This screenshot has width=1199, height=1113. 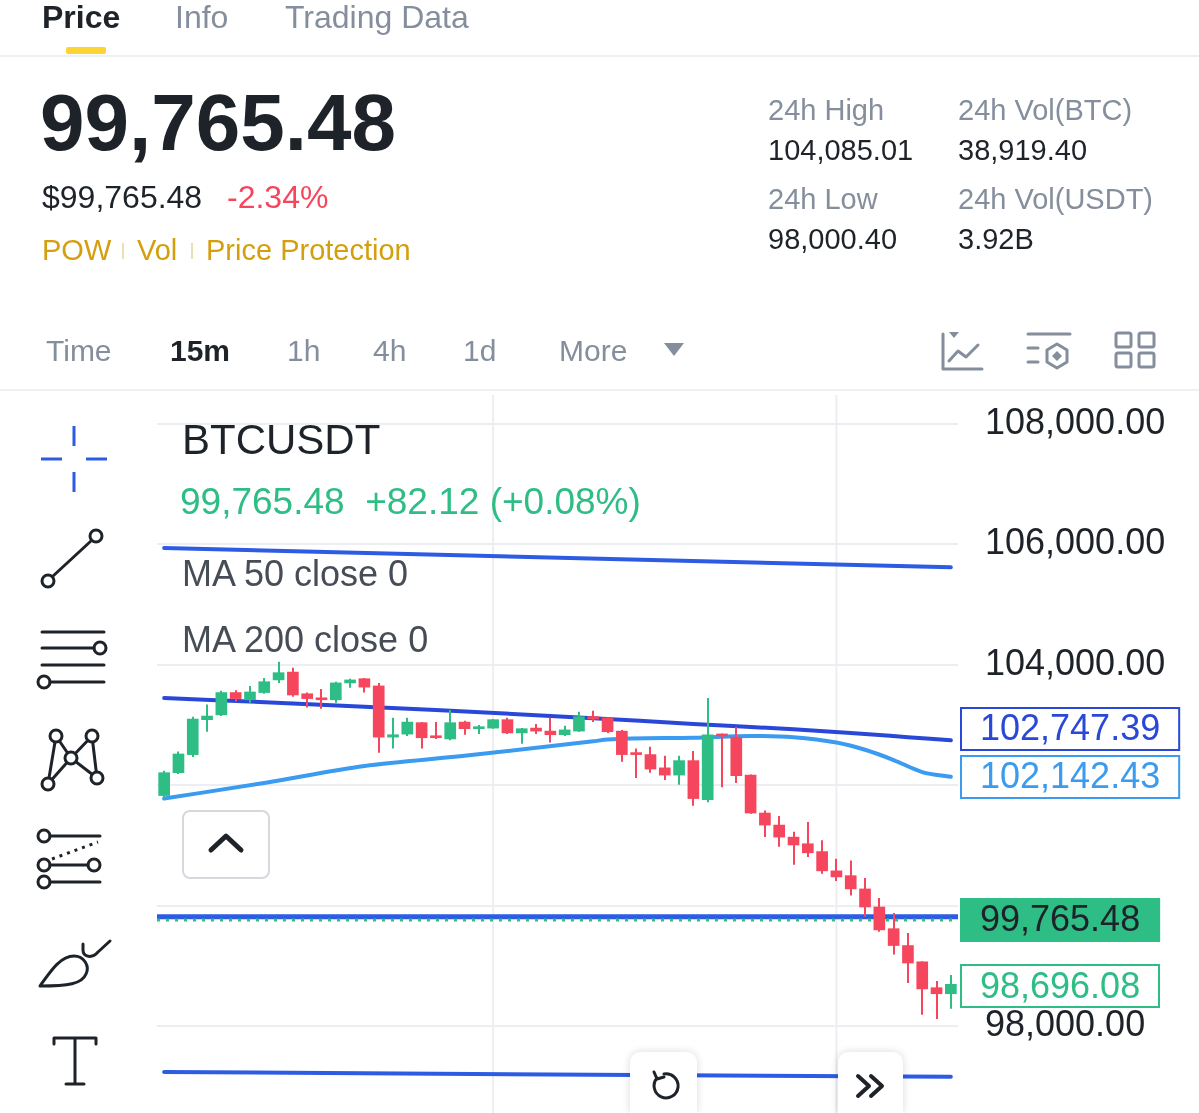 I want to click on y-tick-label: 108,000.00, so click(x=1075, y=421).